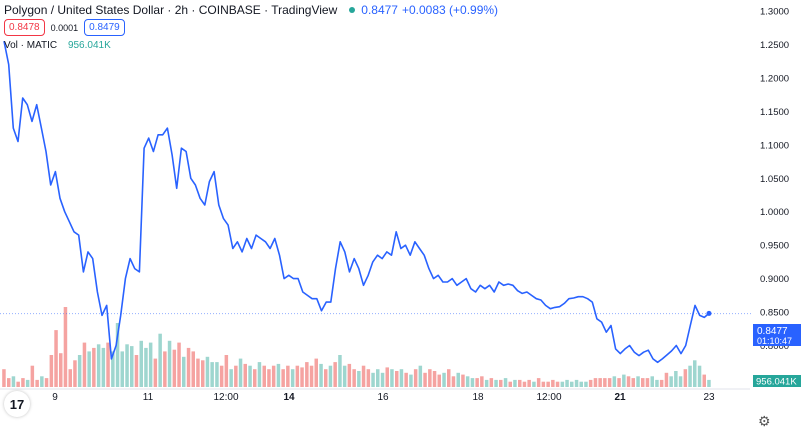  I want to click on tradingview-logo: 17, so click(17, 404).